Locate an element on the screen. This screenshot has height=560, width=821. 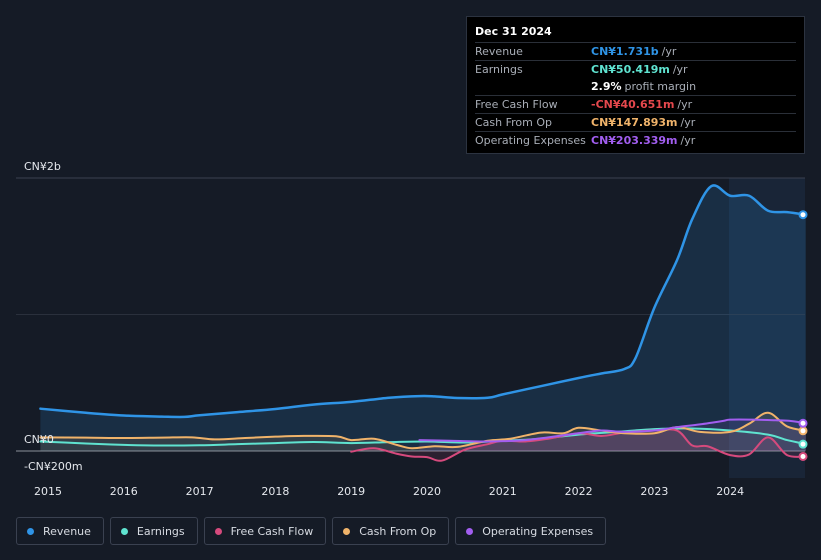
x-tick-label: 2020 is located at coordinates (427, 491).